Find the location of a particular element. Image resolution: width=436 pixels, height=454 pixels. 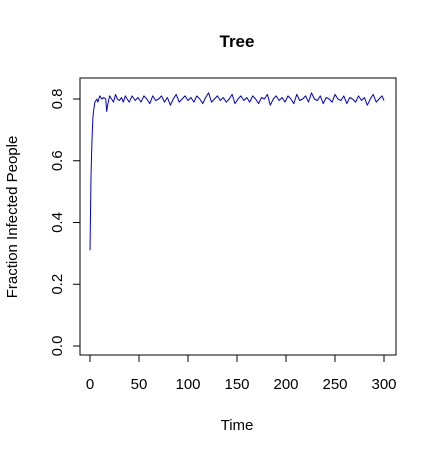

y-axis-label: Fraction Infected People is located at coordinates (12, 217).